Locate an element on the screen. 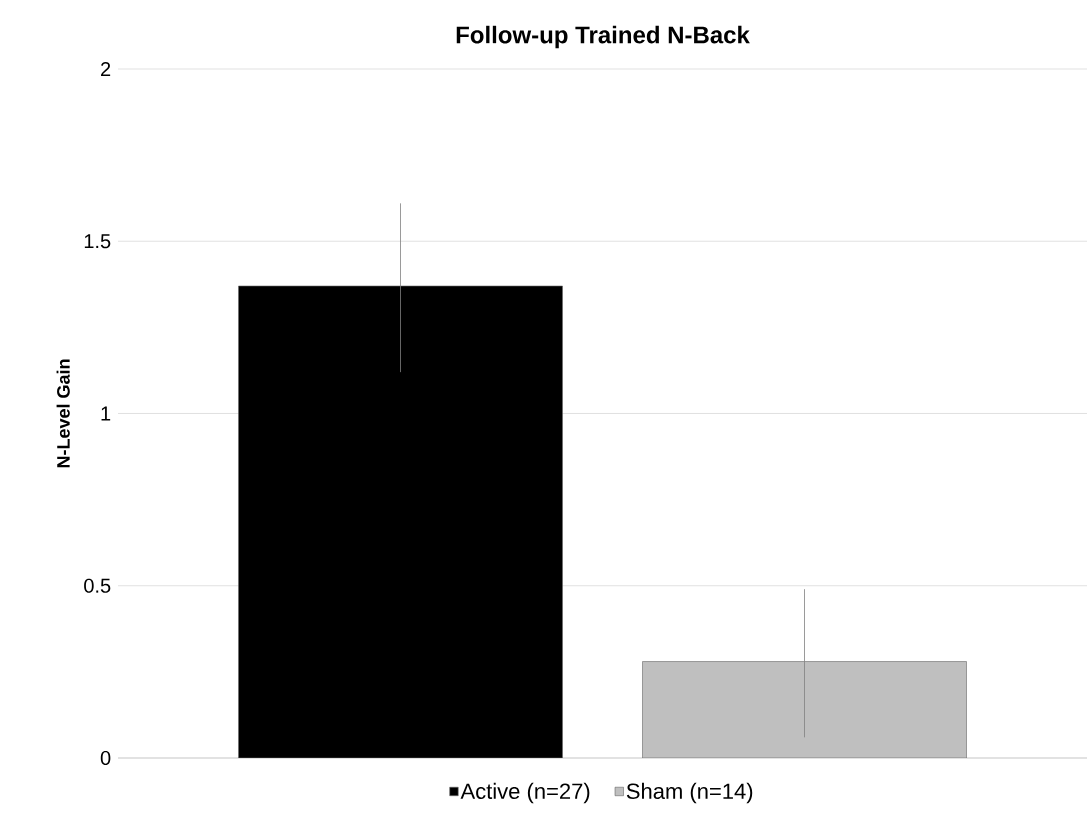  legend-label: Active (n=27) is located at coordinates (525, 793).